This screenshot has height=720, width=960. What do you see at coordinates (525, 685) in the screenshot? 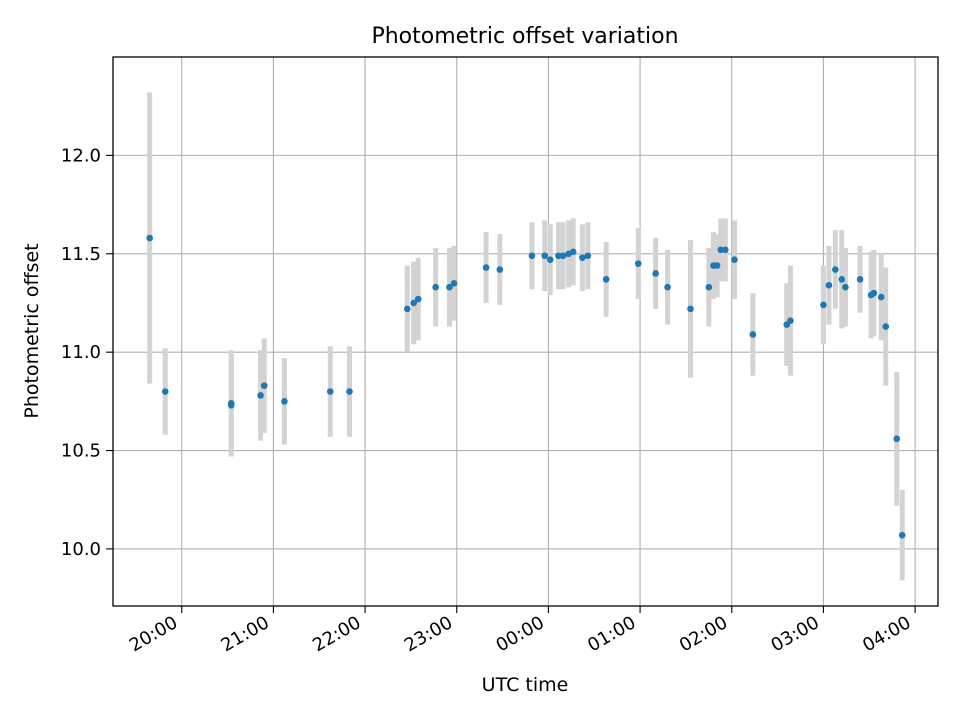
I see `x-axis-label: UTC time` at bounding box center [525, 685].